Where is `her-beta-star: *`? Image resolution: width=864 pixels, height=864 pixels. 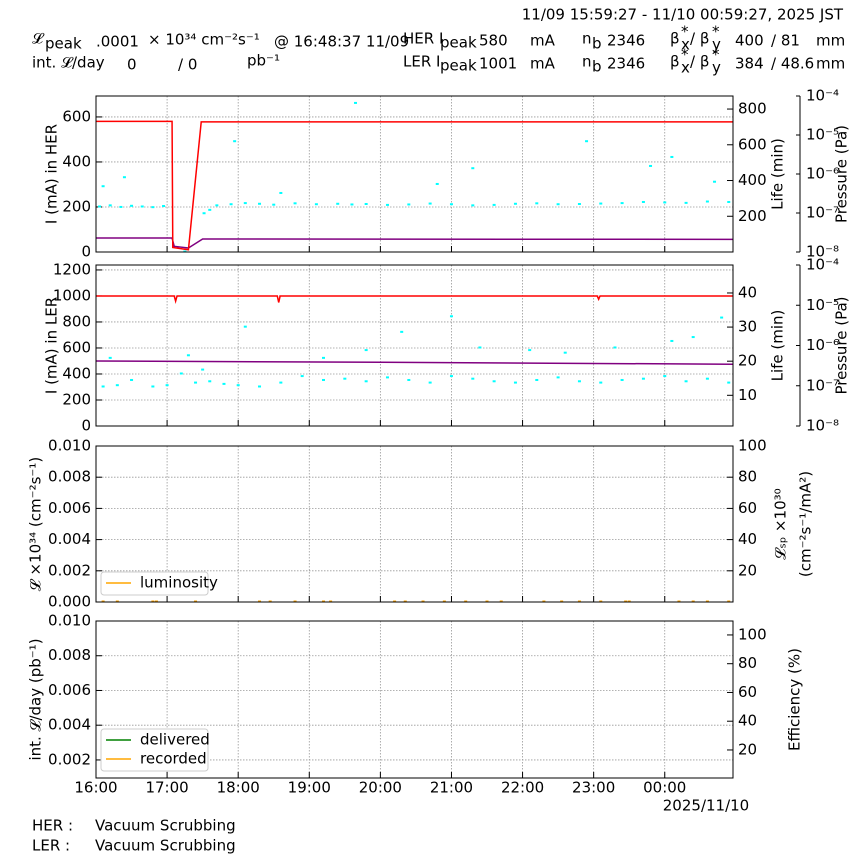 her-beta-star: * is located at coordinates (716, 32).